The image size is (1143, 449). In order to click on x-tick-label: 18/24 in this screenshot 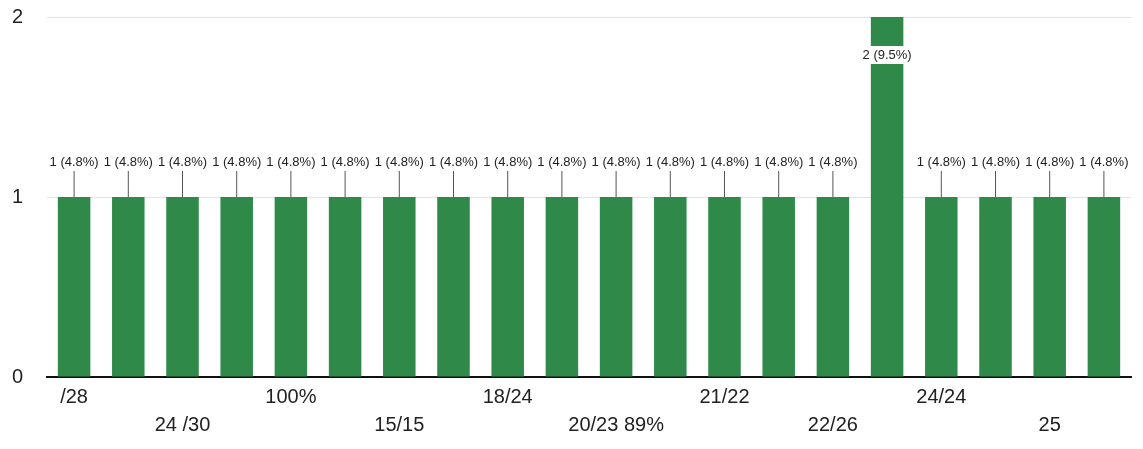, I will do `click(507, 395)`.